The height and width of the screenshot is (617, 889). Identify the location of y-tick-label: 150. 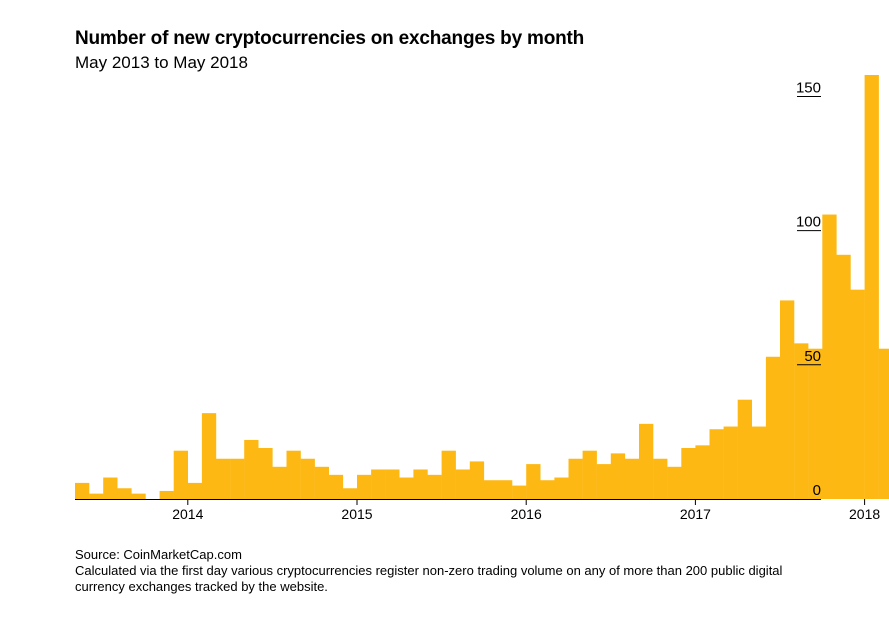
(808, 88).